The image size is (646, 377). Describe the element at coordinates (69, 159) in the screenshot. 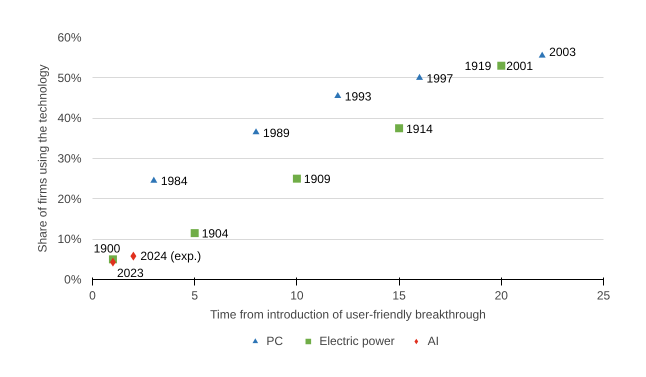

I see `y-tick-label: 30%` at that location.